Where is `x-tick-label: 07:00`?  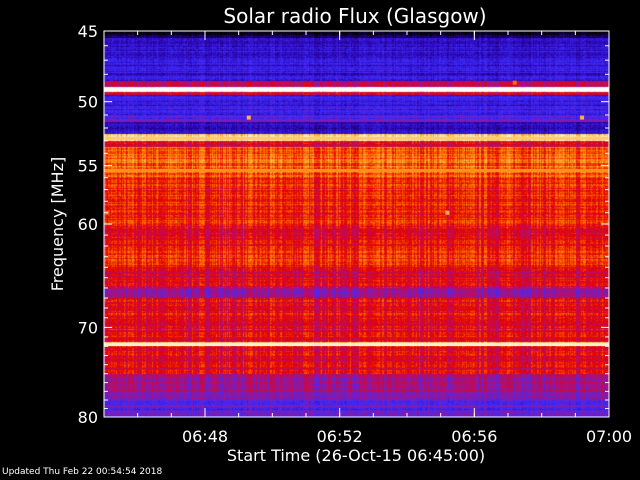
x-tick-label: 07:00 is located at coordinates (609, 436).